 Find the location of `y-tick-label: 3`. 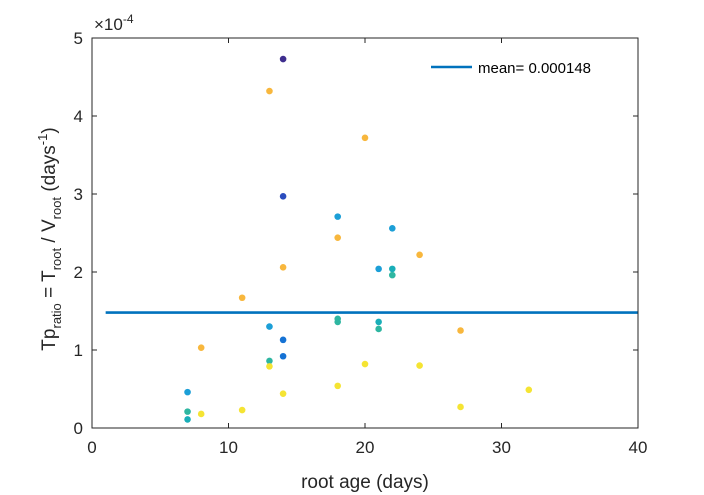

y-tick-label: 3 is located at coordinates (78, 194).